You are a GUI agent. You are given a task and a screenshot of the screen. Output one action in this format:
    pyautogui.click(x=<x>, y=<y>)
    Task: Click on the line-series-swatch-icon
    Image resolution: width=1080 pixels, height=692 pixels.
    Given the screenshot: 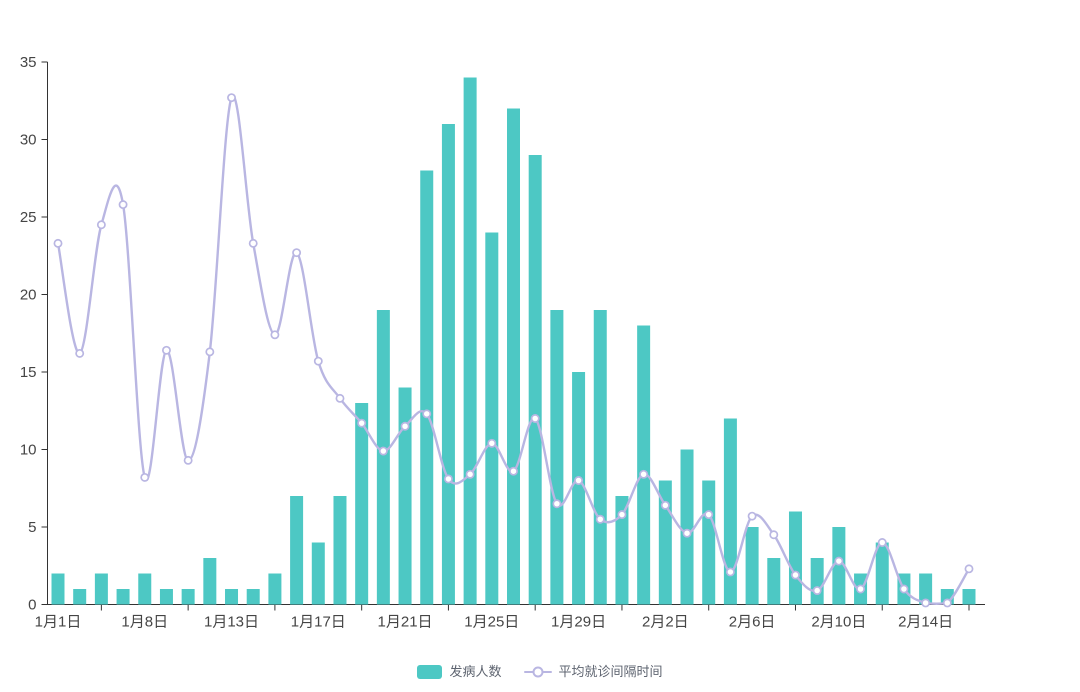 What is the action you would take?
    pyautogui.click(x=537, y=672)
    